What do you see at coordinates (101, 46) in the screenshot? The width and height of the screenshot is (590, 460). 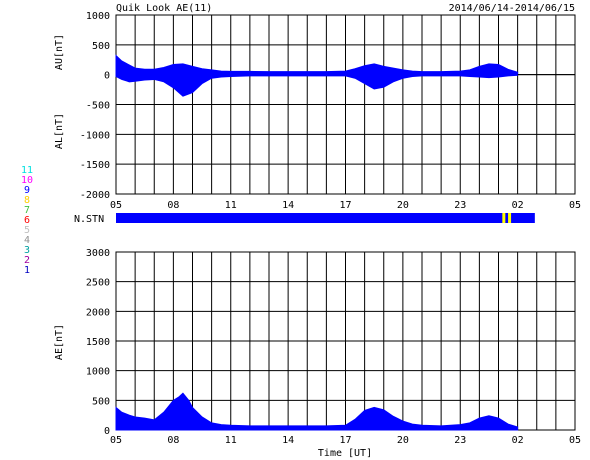 I see `au-al-tick-label: 500` at bounding box center [101, 46].